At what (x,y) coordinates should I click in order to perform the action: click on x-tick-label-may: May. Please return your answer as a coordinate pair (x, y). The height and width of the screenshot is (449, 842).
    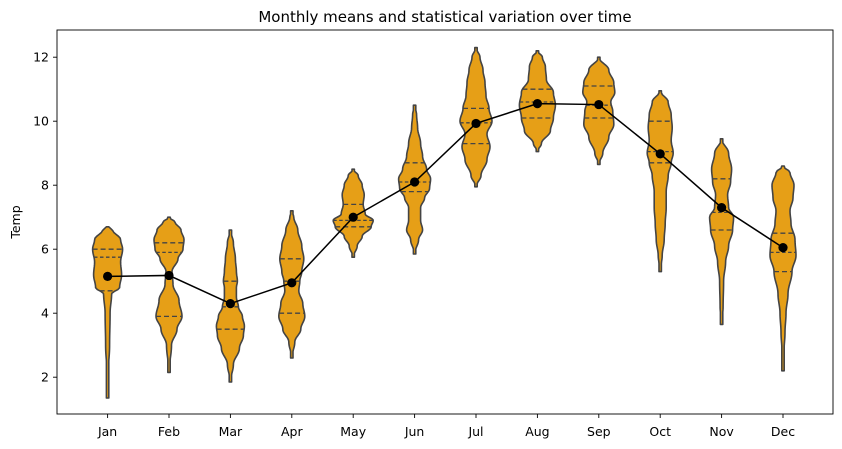
    Looking at the image, I should click on (353, 431).